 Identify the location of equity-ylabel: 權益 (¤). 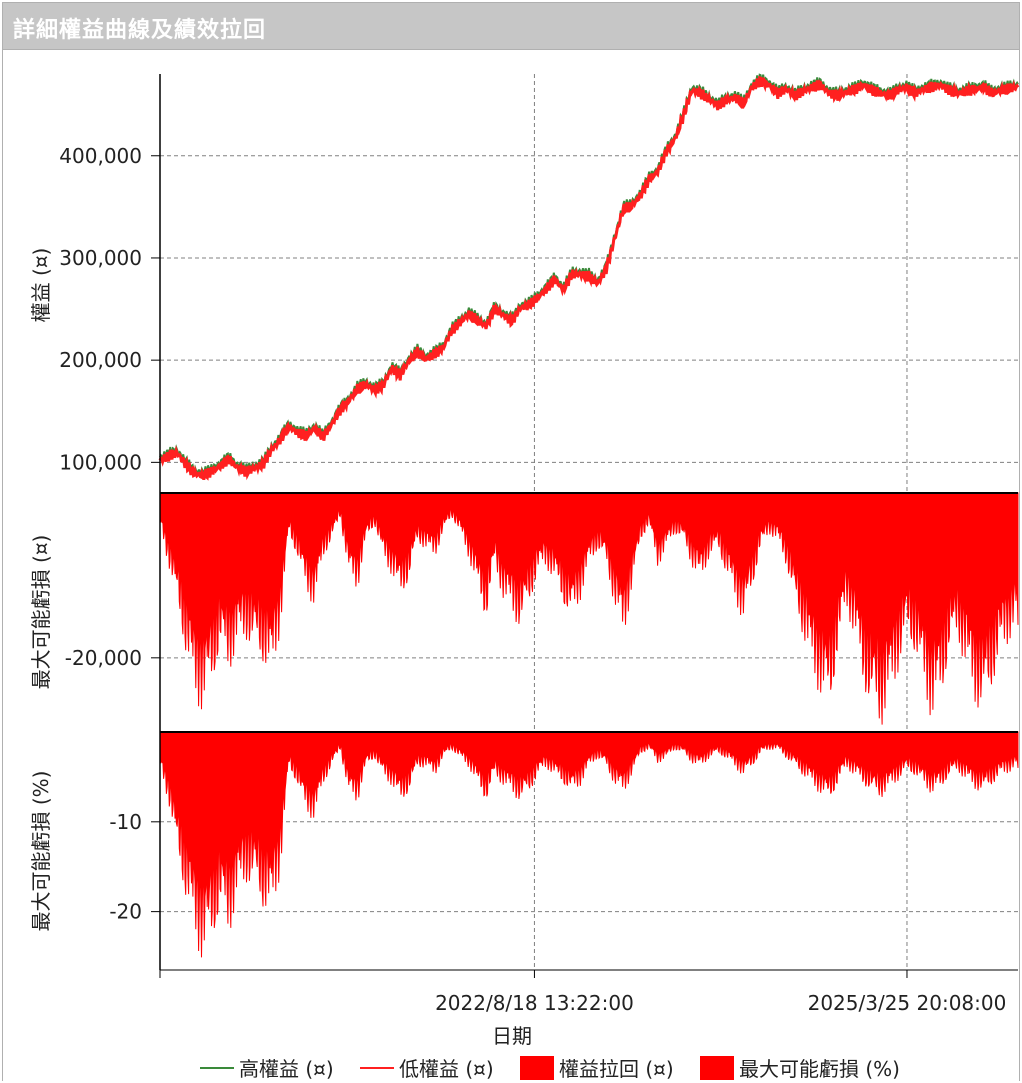
(41, 285).